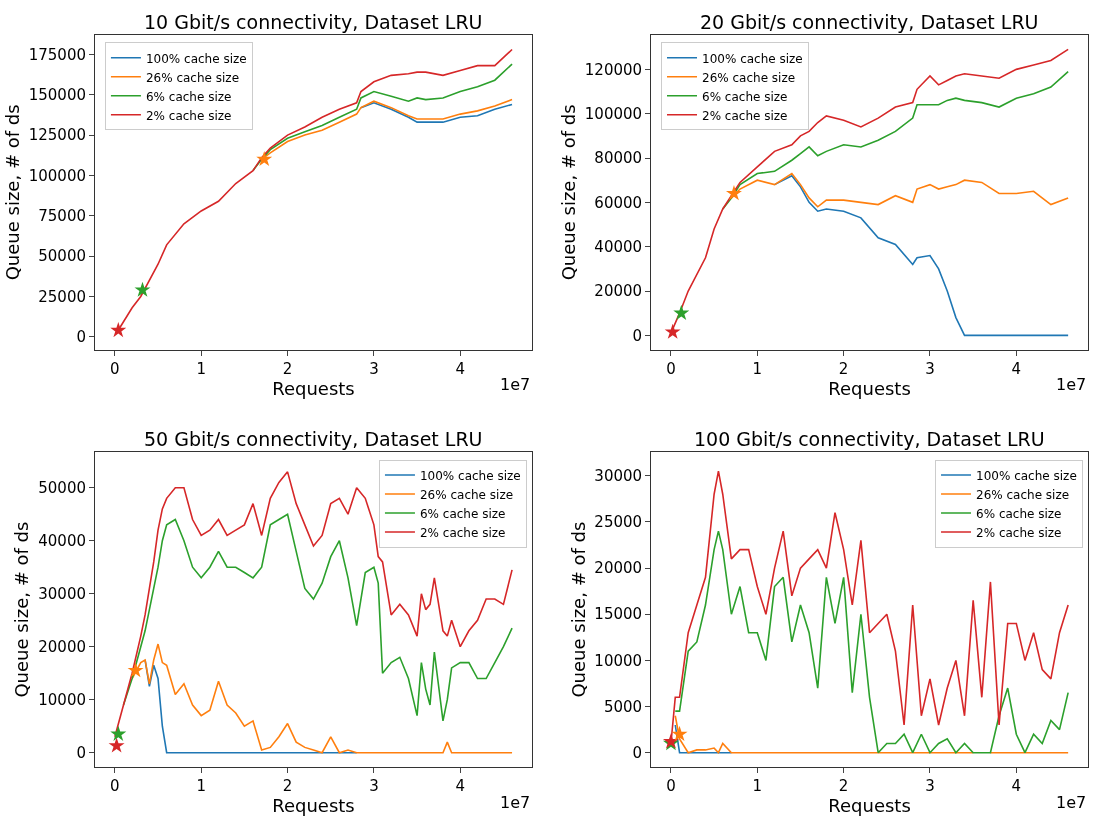 Image resolution: width=1103 pixels, height=822 pixels. I want to click on y-tick-label: 15000, so click(618, 614).